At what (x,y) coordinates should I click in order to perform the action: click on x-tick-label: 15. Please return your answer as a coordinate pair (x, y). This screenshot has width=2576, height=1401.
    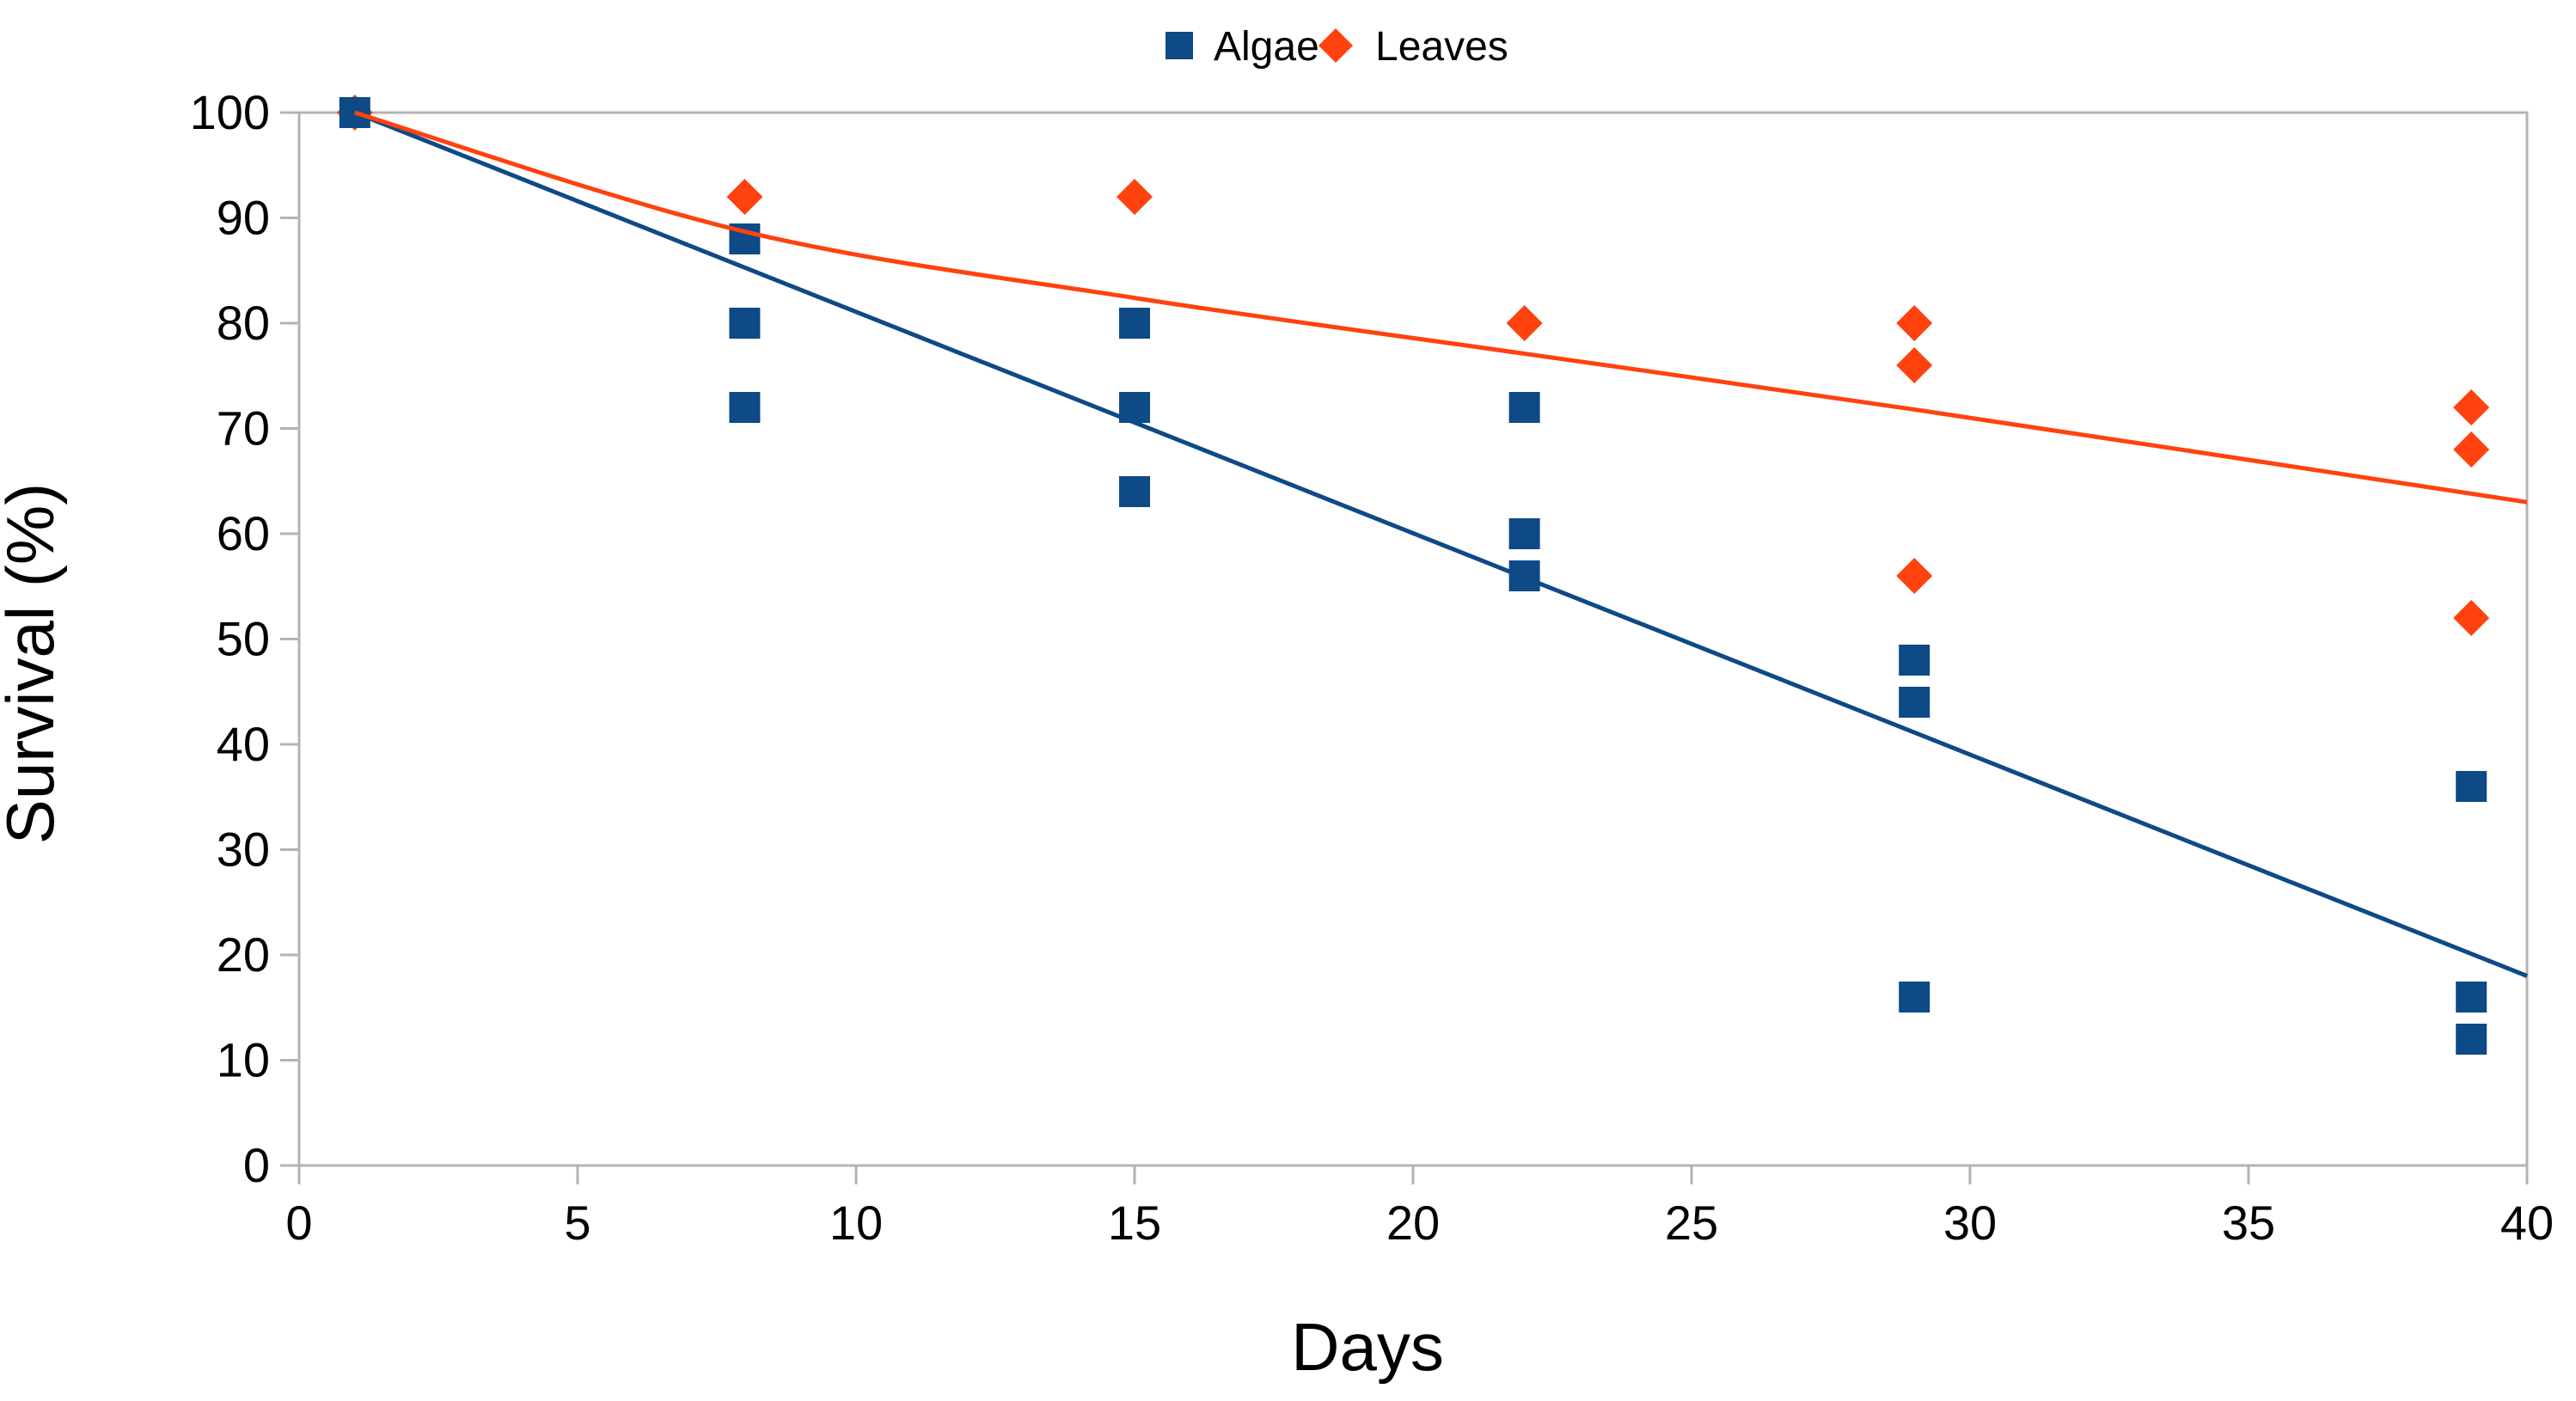
    Looking at the image, I should click on (1134, 1223).